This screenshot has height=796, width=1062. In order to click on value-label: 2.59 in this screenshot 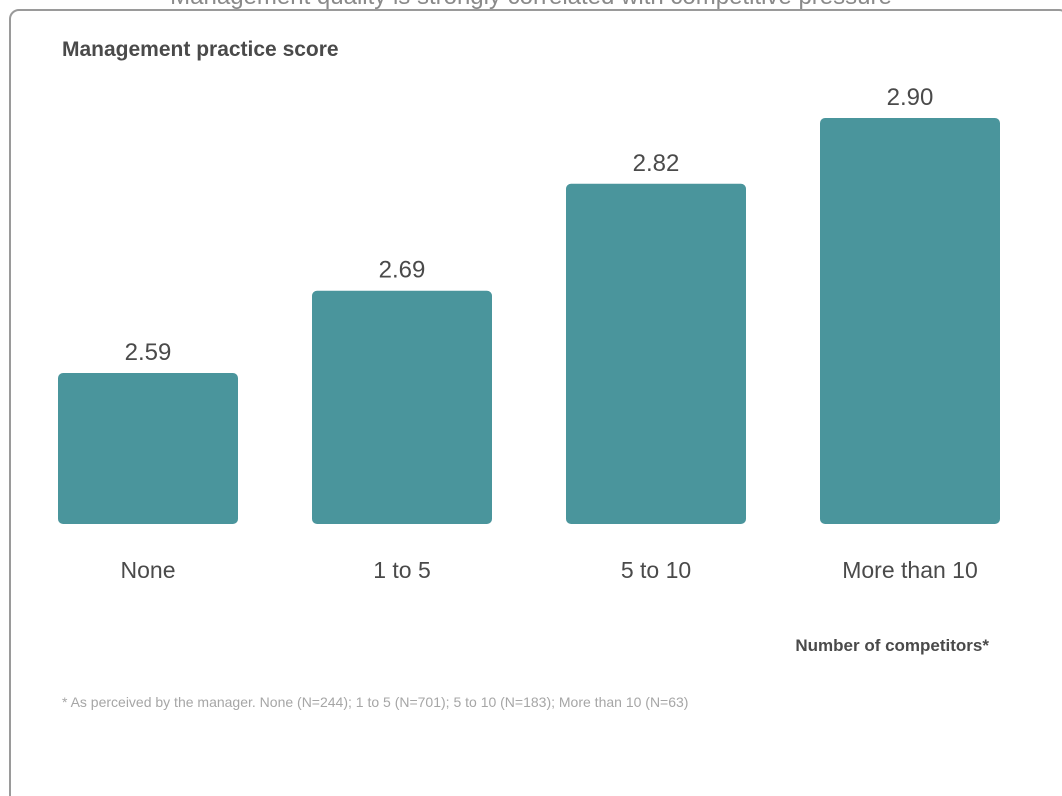, I will do `click(148, 352)`.